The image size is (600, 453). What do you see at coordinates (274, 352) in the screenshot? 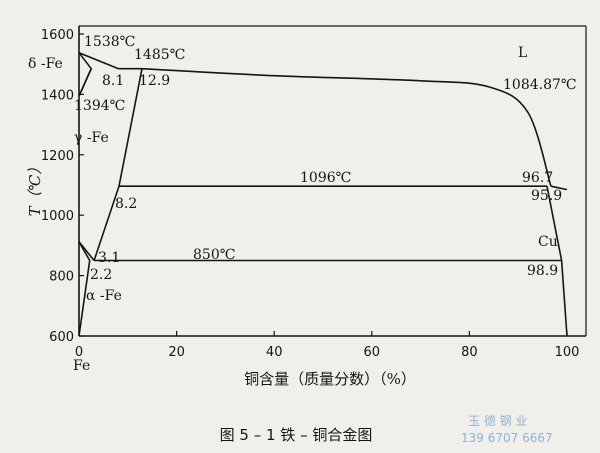
I see `x-tick-label: 40` at bounding box center [274, 352].